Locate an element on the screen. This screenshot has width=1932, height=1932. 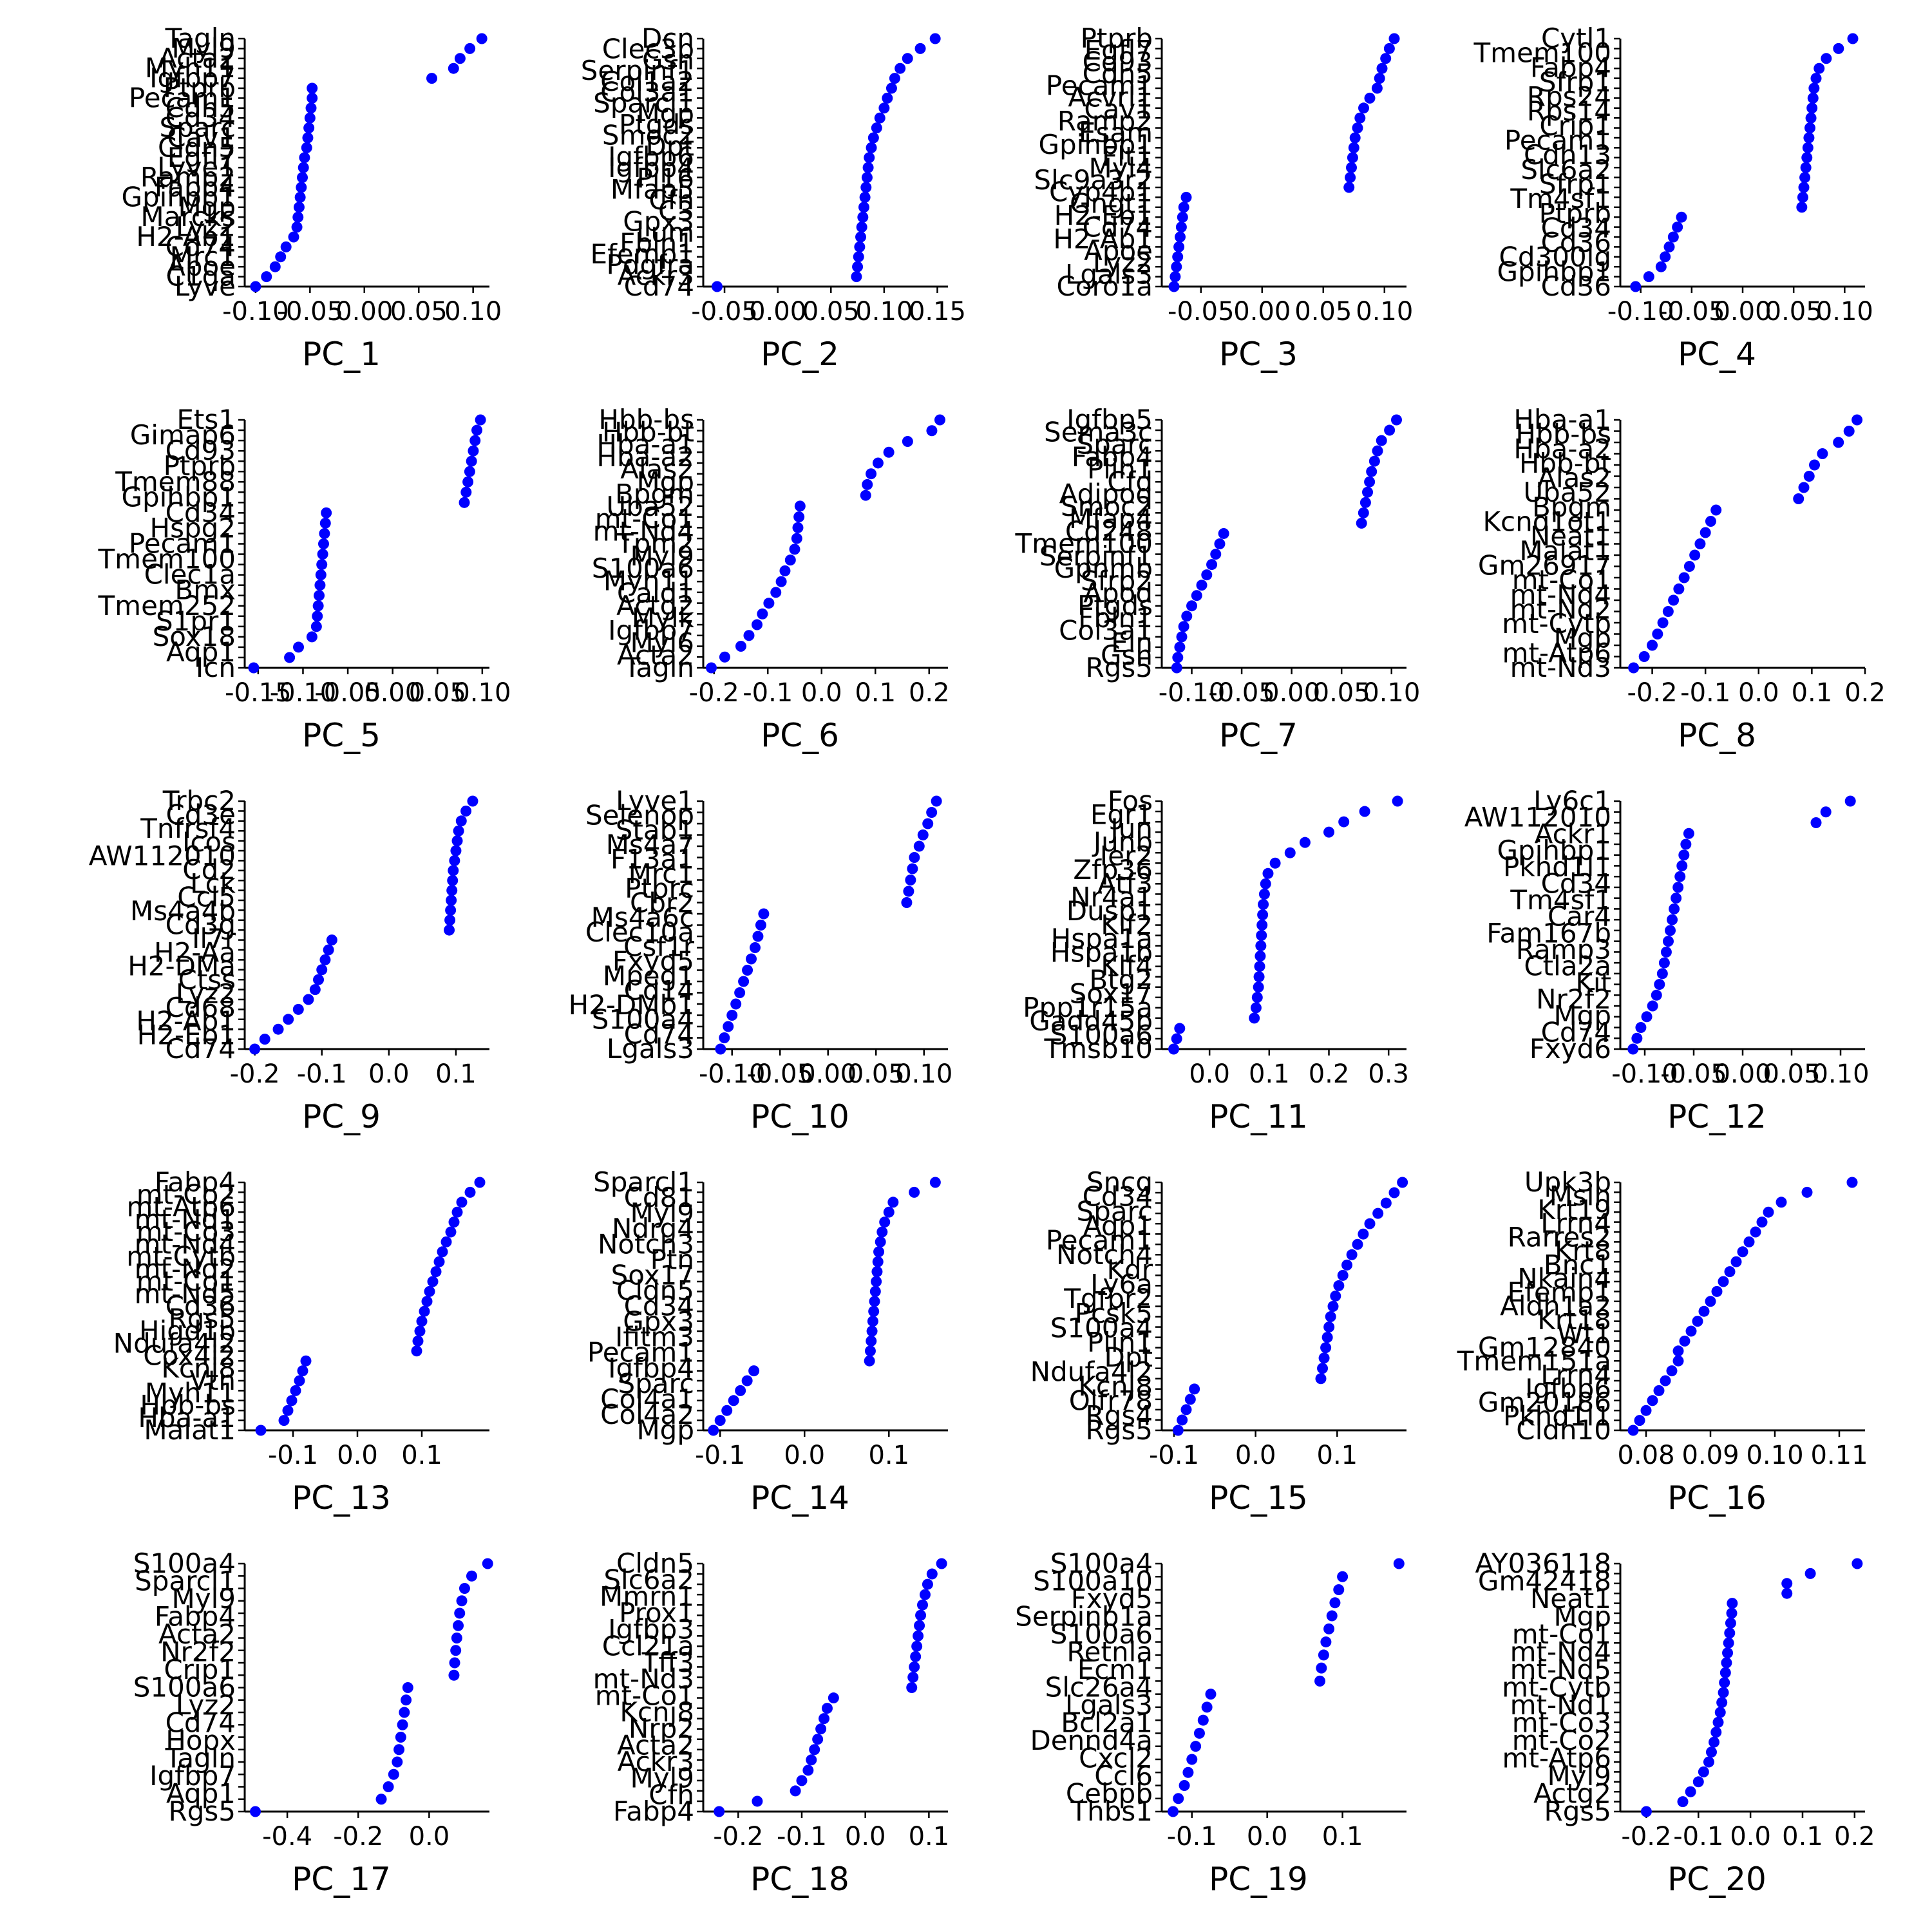
gene-label: Ctss is located at coordinates (207, 980).